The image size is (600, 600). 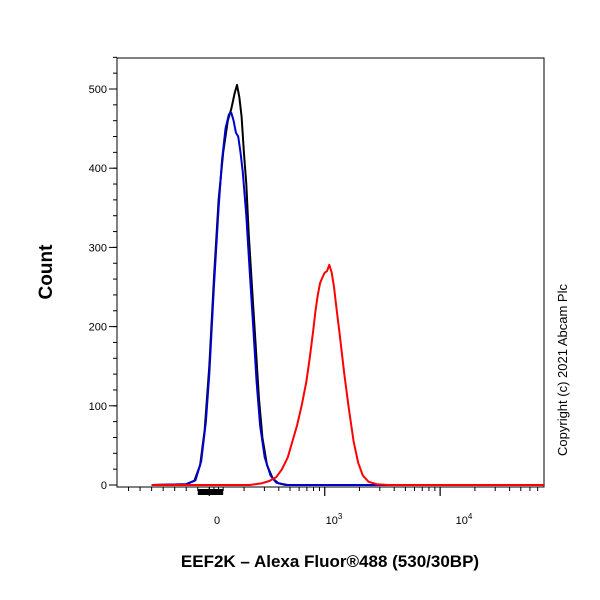 I want to click on y-tick-label: 500, so click(x=98, y=90).